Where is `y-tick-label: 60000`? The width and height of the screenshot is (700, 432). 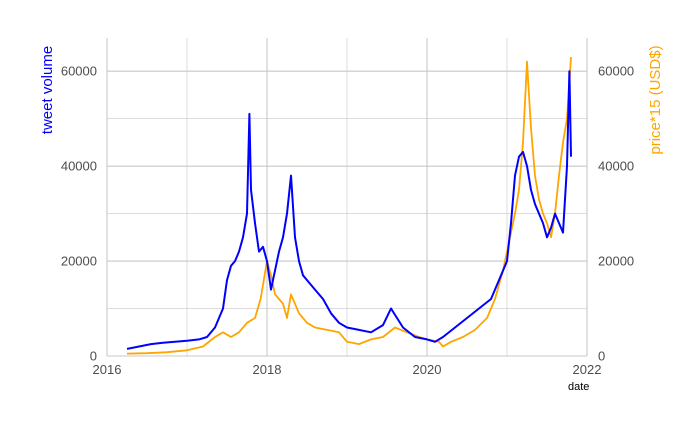
y-tick-label: 60000 is located at coordinates (79, 71).